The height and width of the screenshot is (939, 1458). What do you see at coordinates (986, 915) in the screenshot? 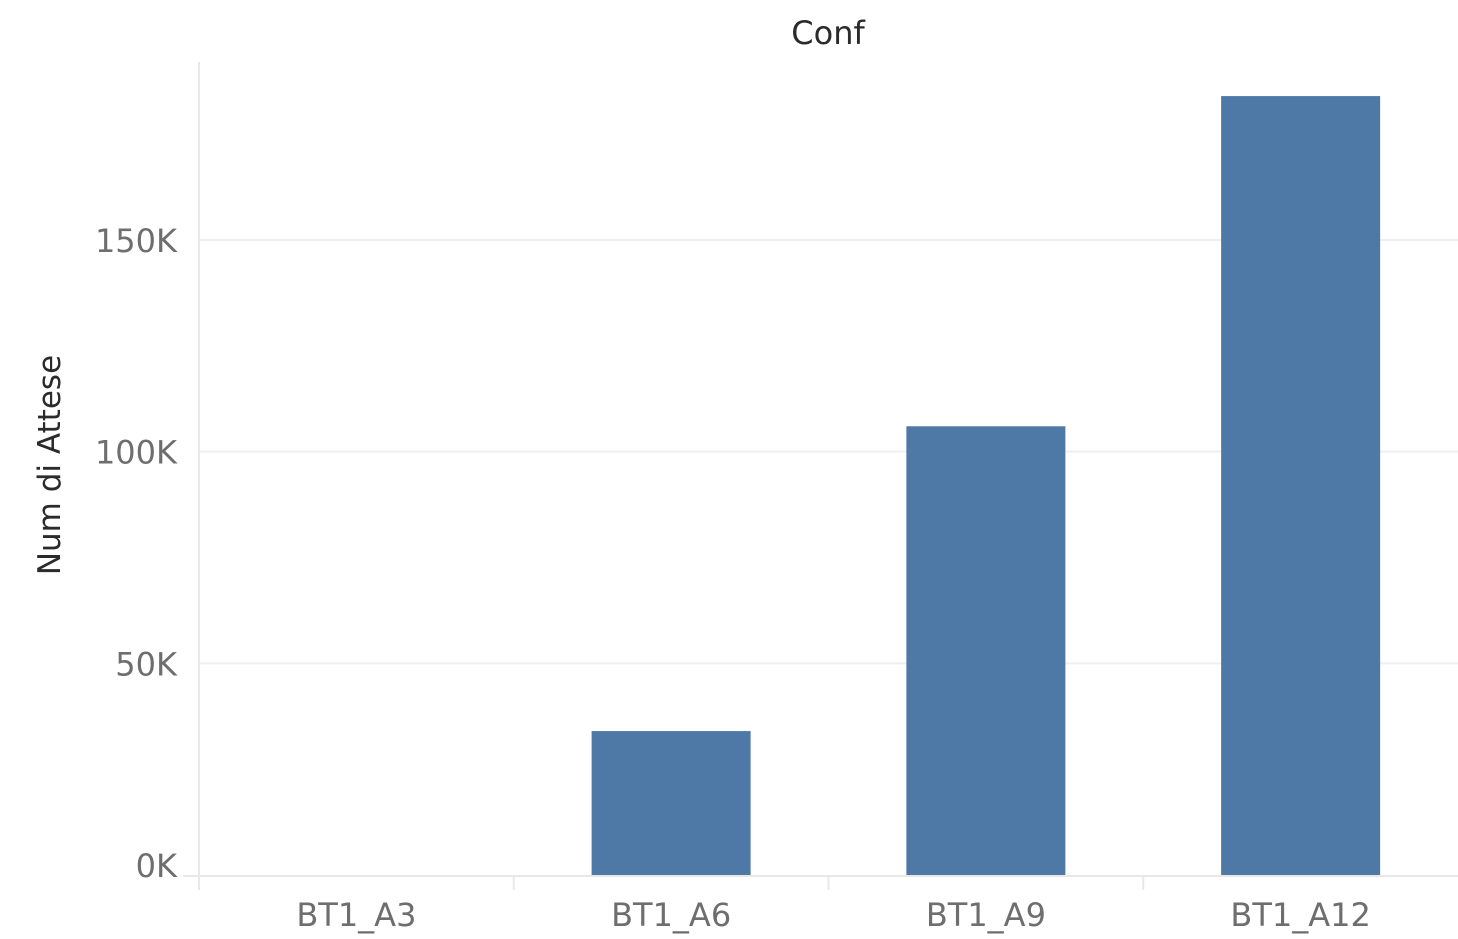
I see `x-tick-label: BT1_A9` at bounding box center [986, 915].